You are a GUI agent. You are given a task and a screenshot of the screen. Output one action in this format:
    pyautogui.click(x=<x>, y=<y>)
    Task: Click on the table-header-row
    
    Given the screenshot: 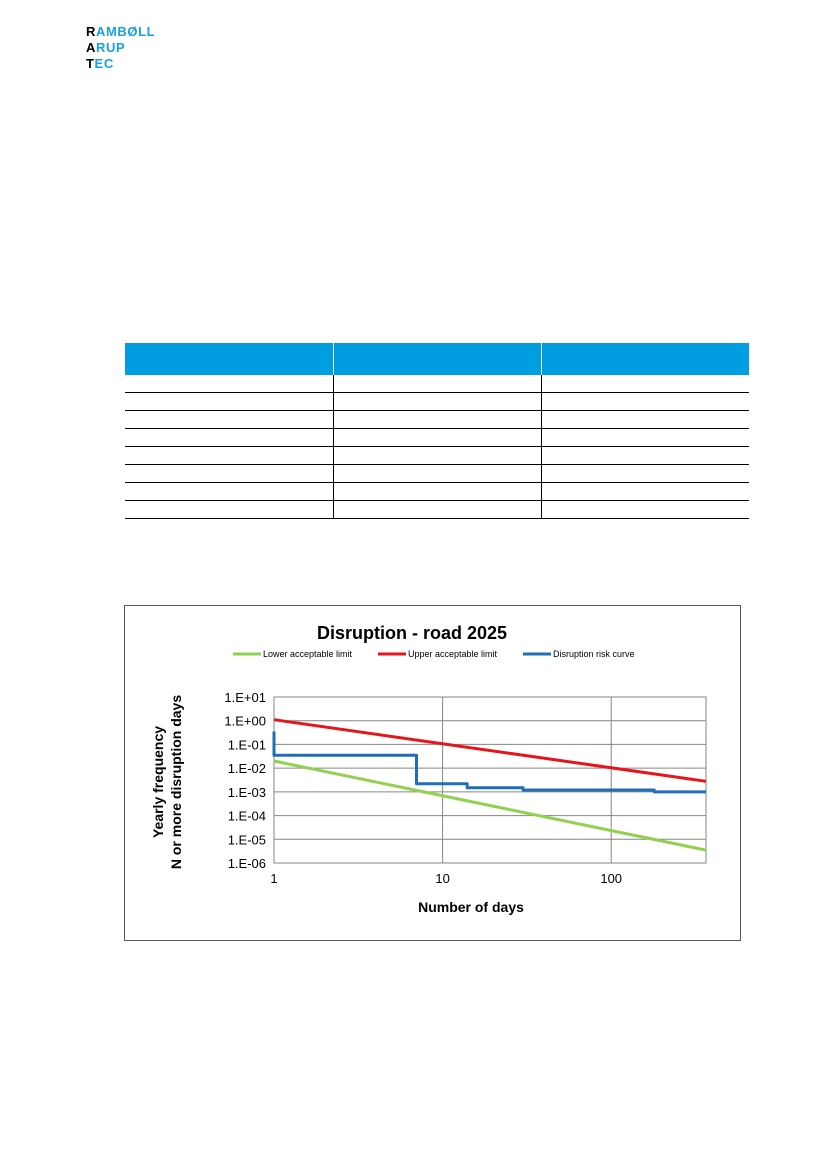 What is the action you would take?
    pyautogui.click(x=437, y=359)
    